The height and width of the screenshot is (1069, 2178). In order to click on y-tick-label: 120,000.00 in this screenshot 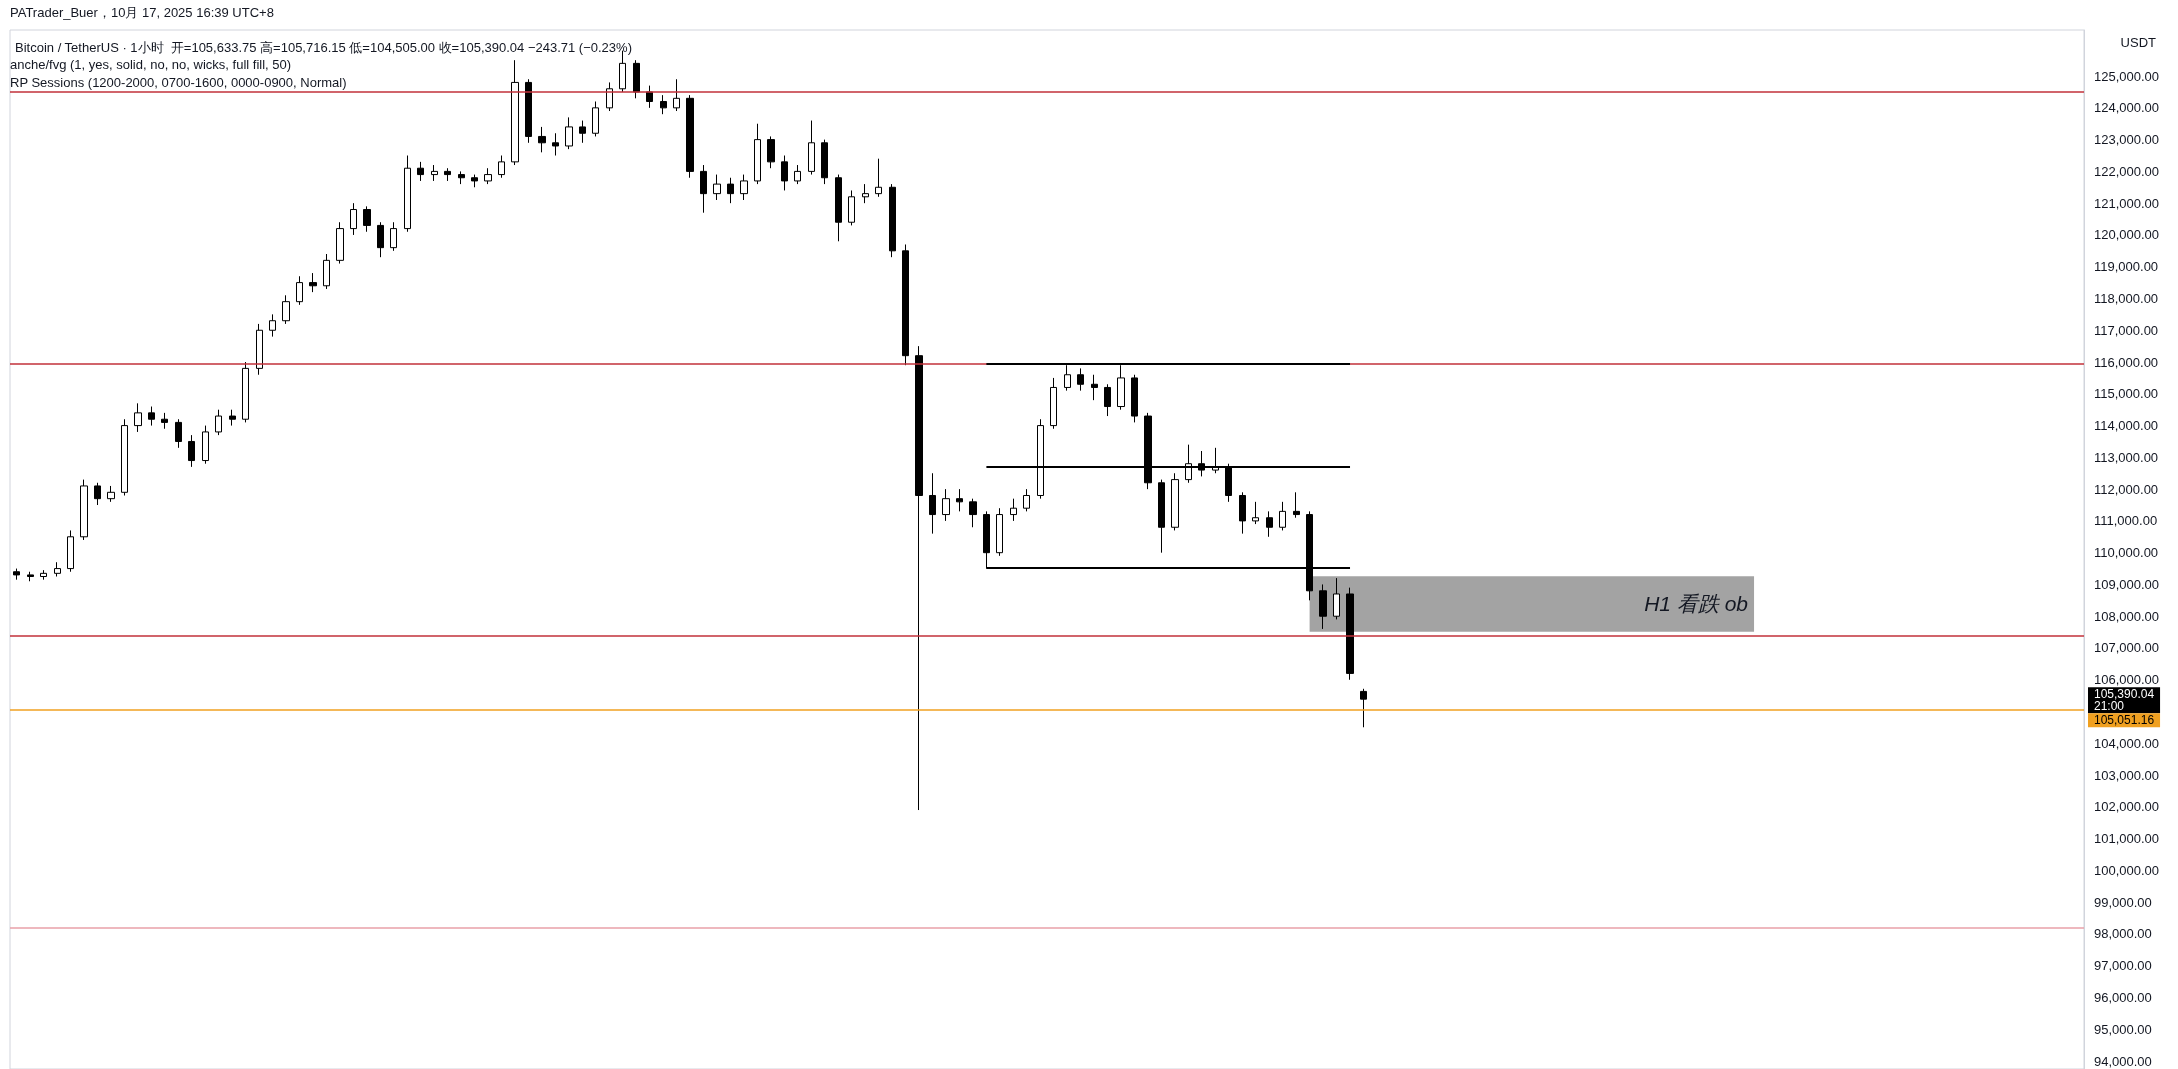, I will do `click(2127, 235)`.